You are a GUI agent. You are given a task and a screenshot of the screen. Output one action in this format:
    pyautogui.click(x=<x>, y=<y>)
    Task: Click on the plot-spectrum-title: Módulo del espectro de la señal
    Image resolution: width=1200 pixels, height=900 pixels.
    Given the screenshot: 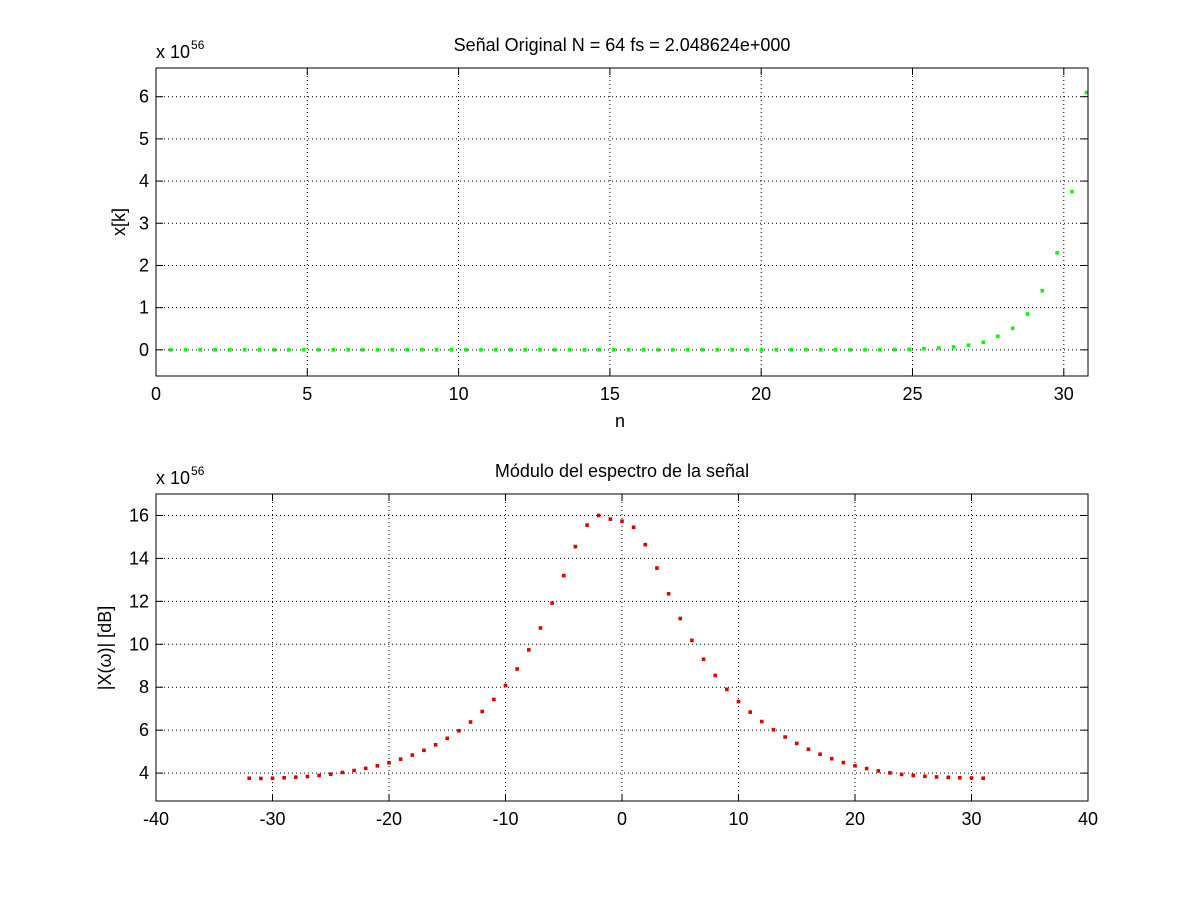 What is the action you would take?
    pyautogui.click(x=622, y=471)
    